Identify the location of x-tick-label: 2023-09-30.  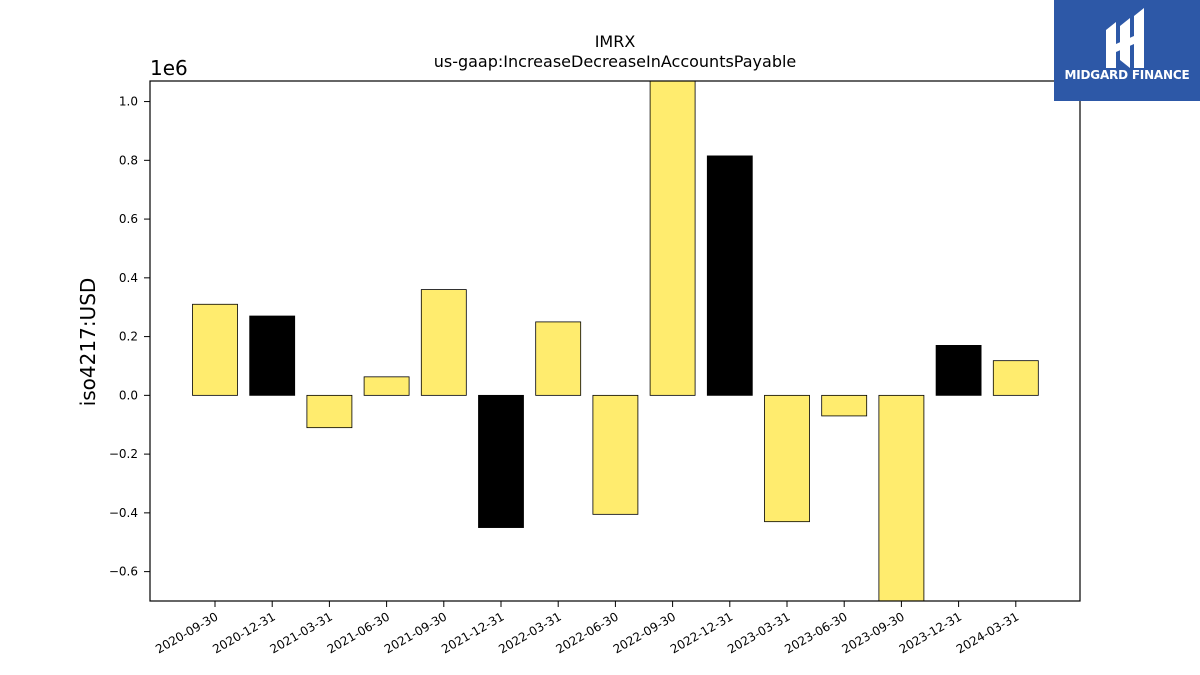
(872, 632).